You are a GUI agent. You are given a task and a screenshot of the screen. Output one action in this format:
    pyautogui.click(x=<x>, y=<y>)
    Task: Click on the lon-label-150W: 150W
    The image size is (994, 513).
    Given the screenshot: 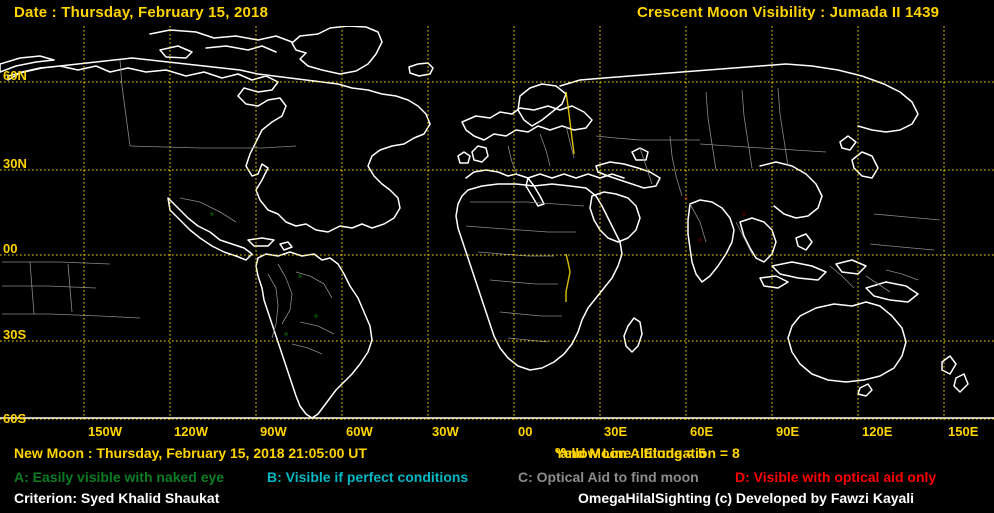 What is the action you would take?
    pyautogui.click(x=105, y=431)
    